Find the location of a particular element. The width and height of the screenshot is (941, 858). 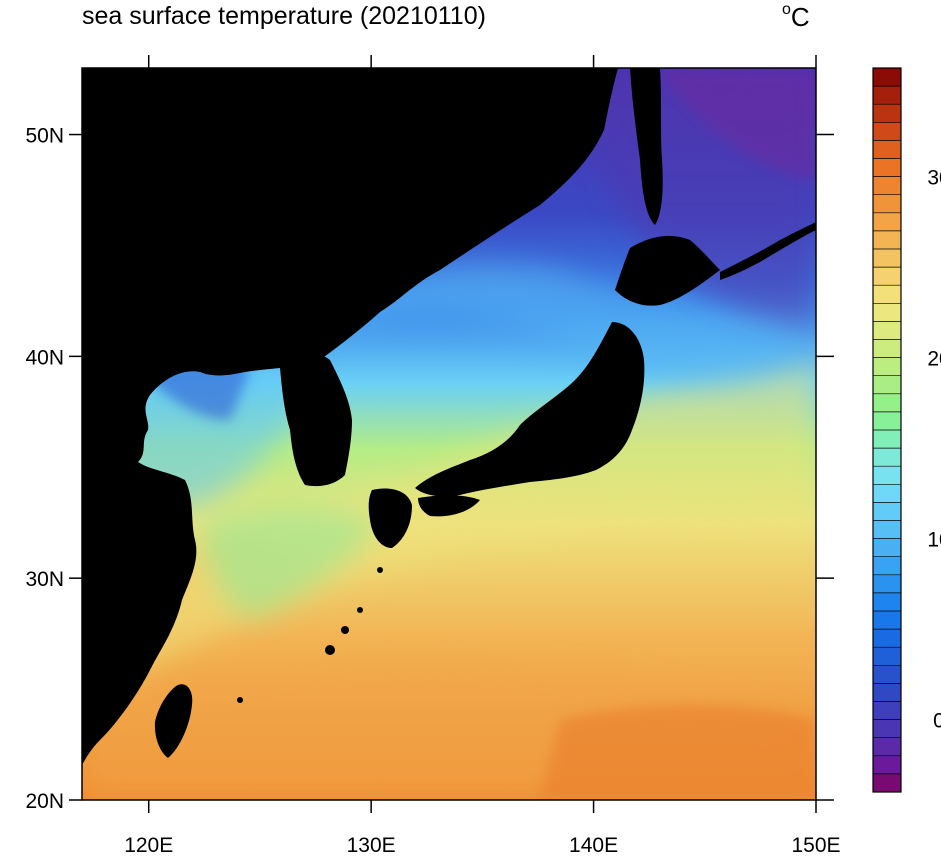

lat-tick-label: 30N is located at coordinates (44, 579).